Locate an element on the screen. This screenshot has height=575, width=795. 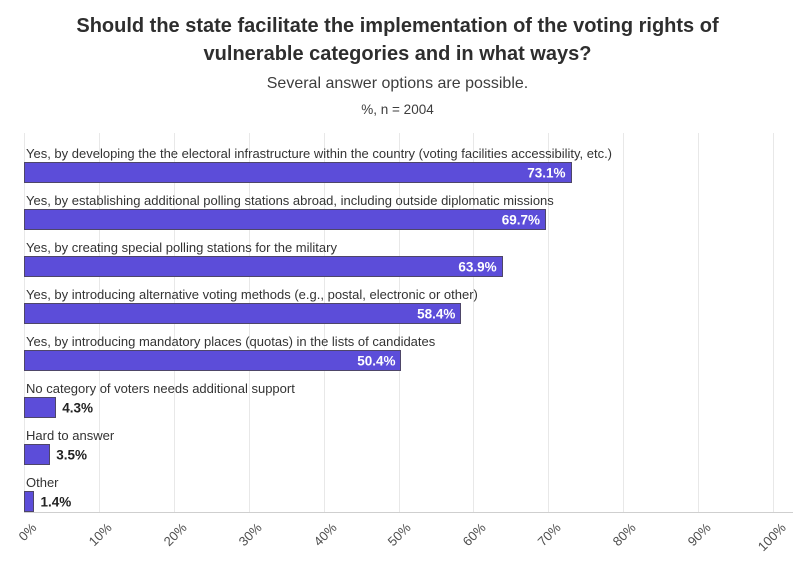
value-label: 63.9% is located at coordinates (477, 266).